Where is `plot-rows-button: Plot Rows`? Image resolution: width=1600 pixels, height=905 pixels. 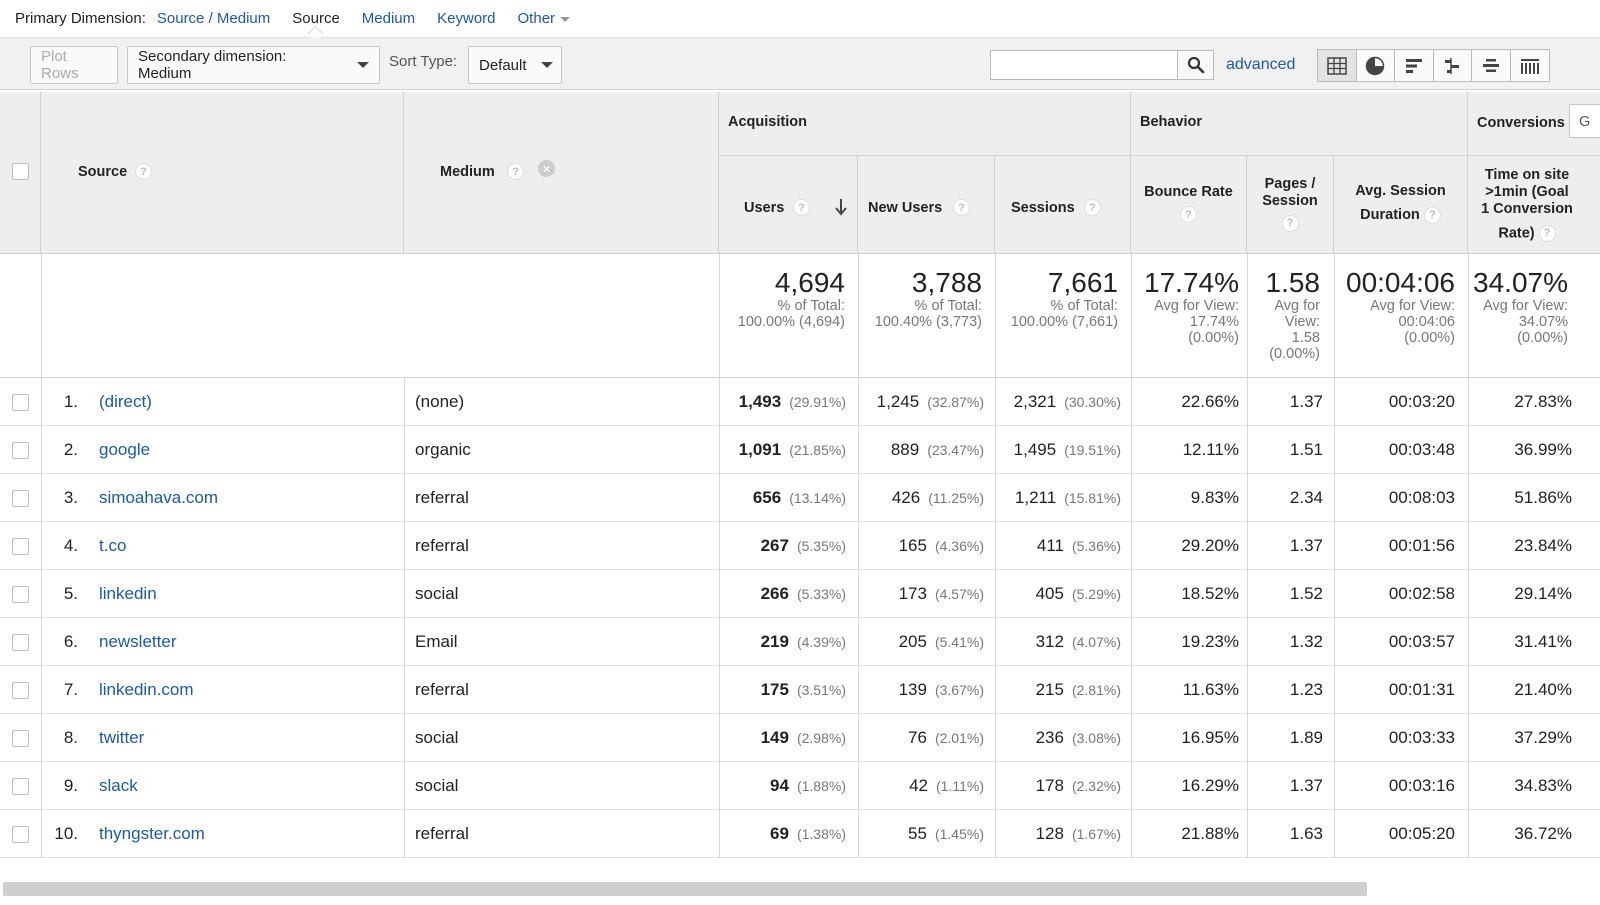 plot-rows-button: Plot Rows is located at coordinates (74, 65).